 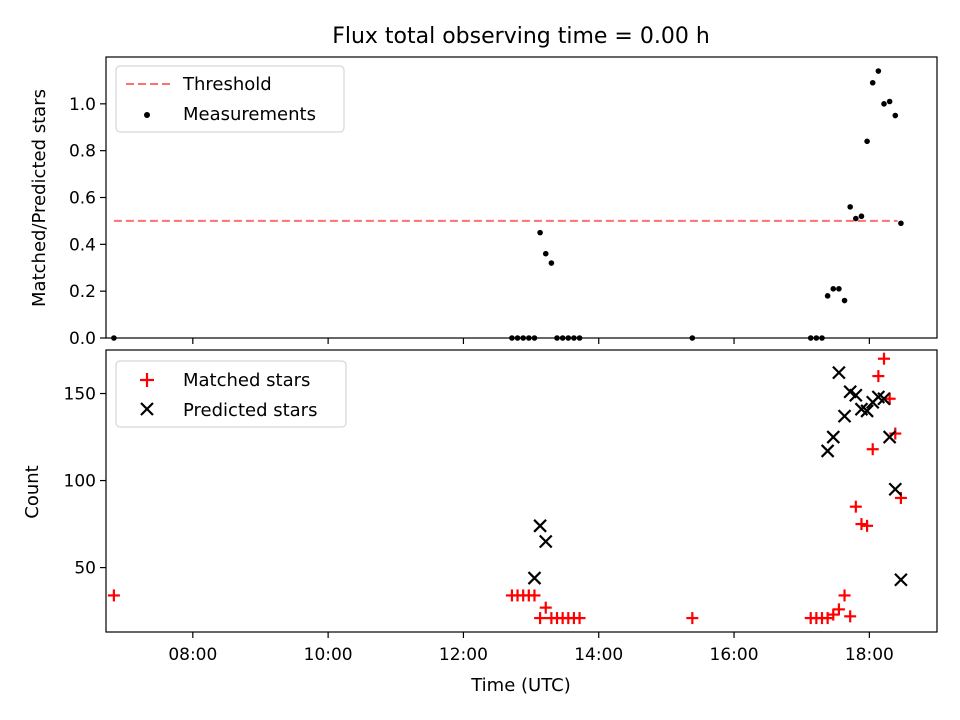 I want to click on x-tick-label: 12:00, so click(x=463, y=655).